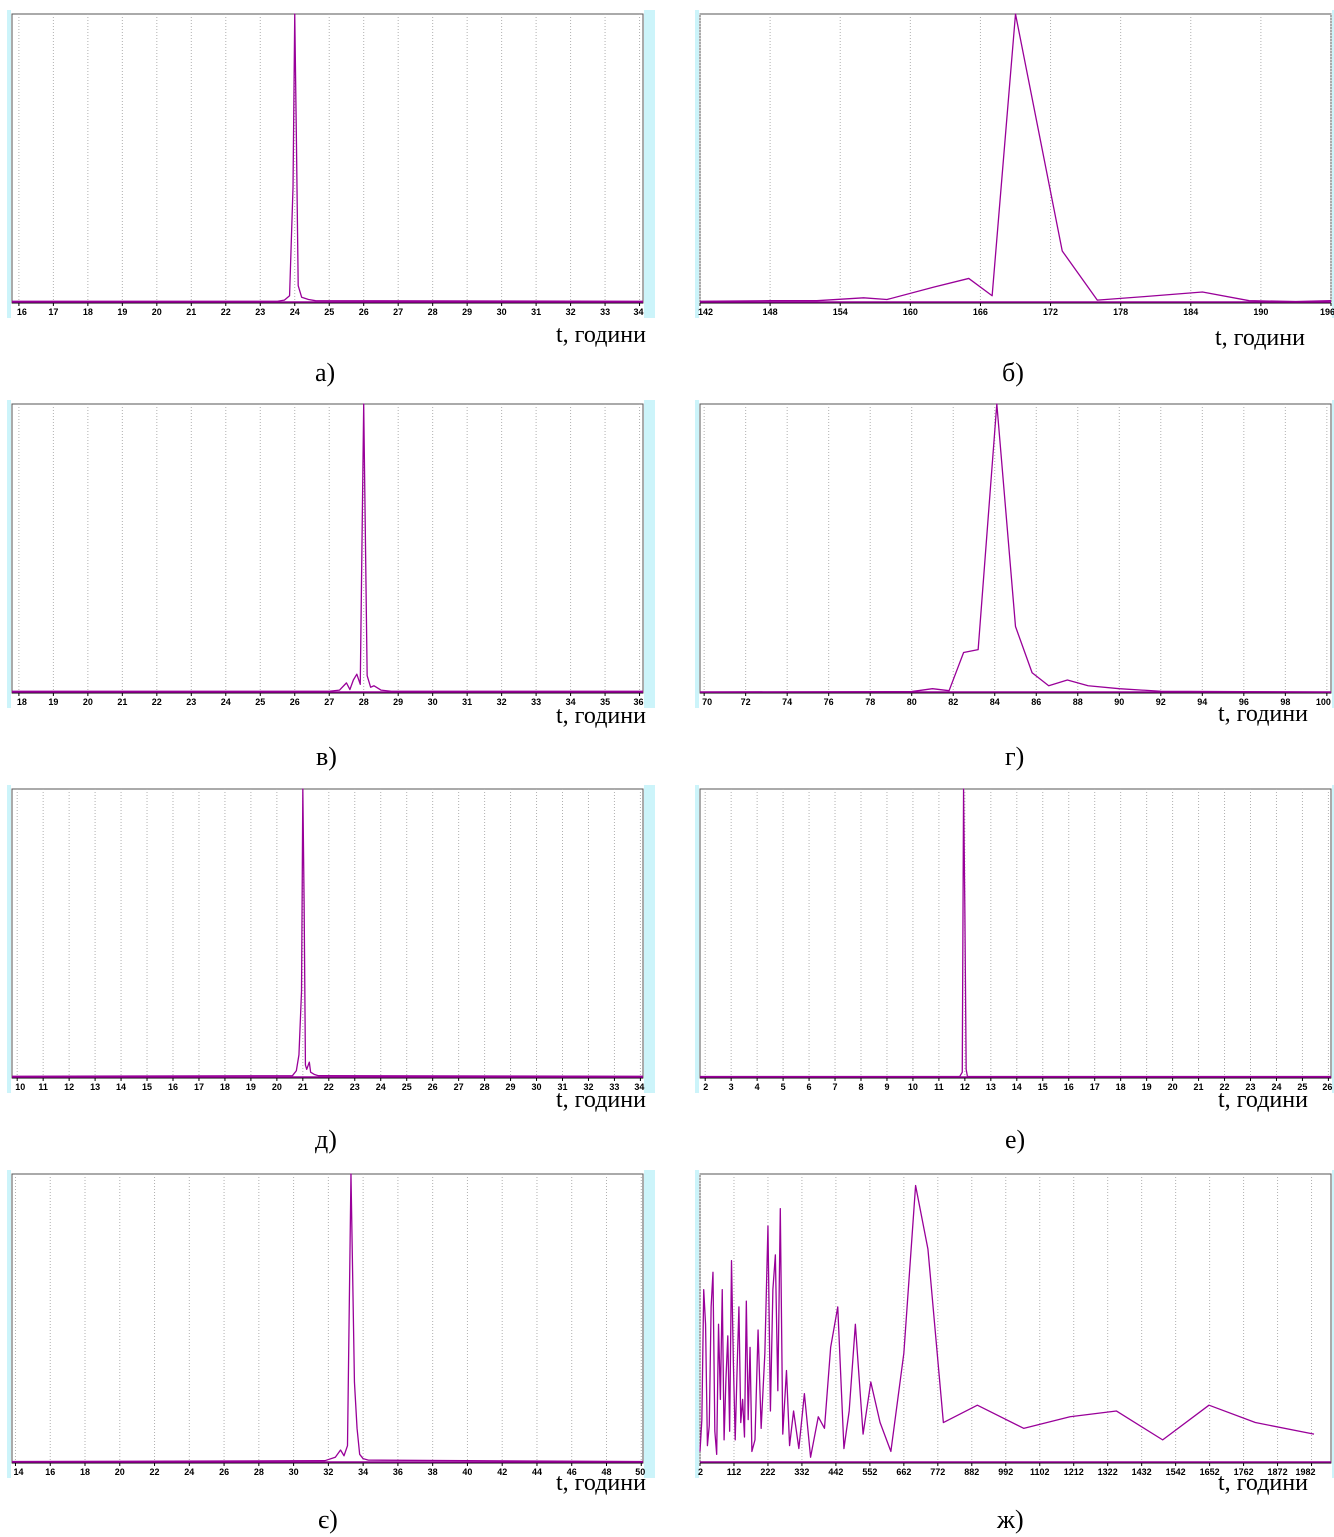 The width and height of the screenshot is (1334, 1537). What do you see at coordinates (199, 1087) in the screenshot?
I see `x-tick-label: 17` at bounding box center [199, 1087].